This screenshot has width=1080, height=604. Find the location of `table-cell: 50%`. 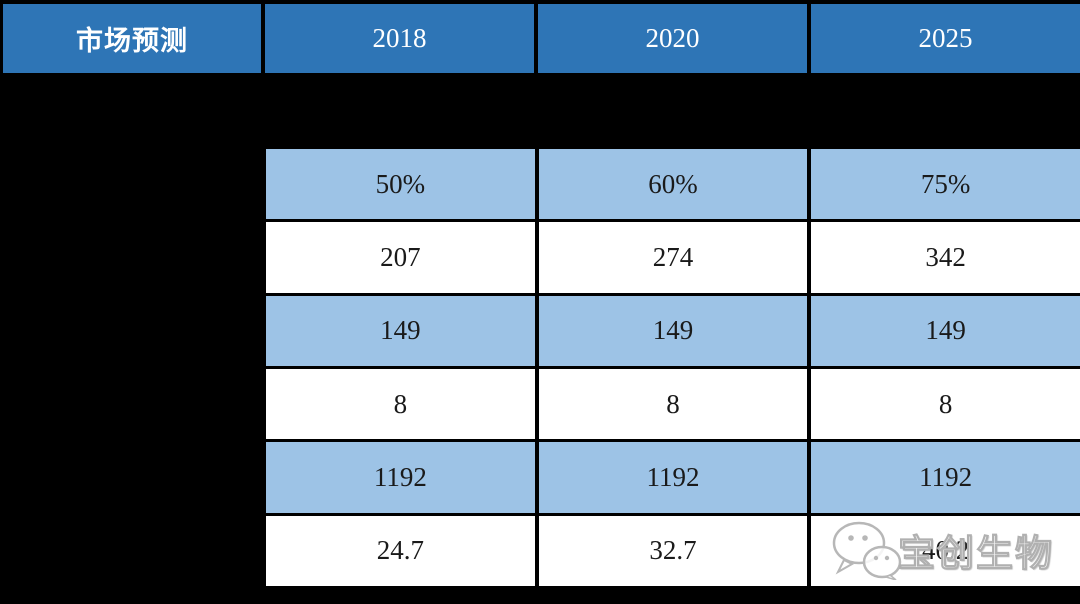

table-cell: 50% is located at coordinates (400, 184).